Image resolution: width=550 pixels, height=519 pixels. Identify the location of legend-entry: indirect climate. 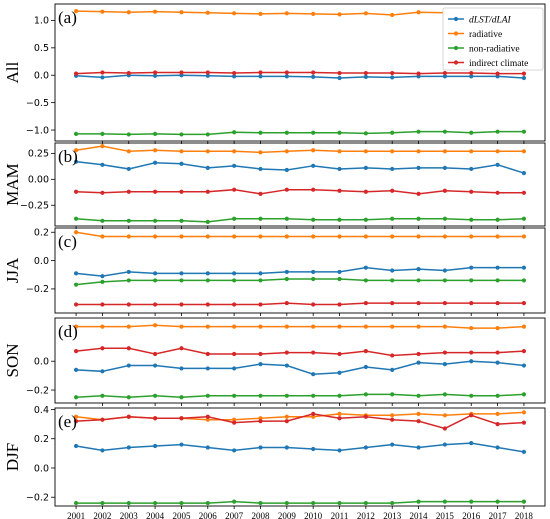
(488, 64).